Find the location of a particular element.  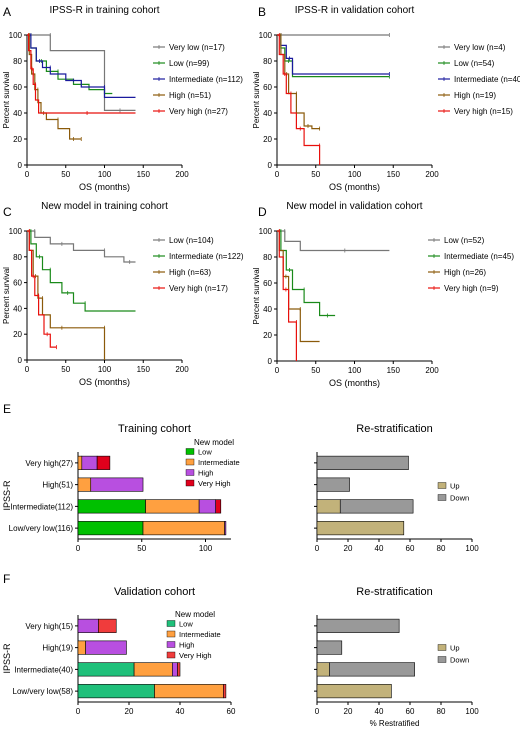

legend-label: Low is located at coordinates (186, 624).